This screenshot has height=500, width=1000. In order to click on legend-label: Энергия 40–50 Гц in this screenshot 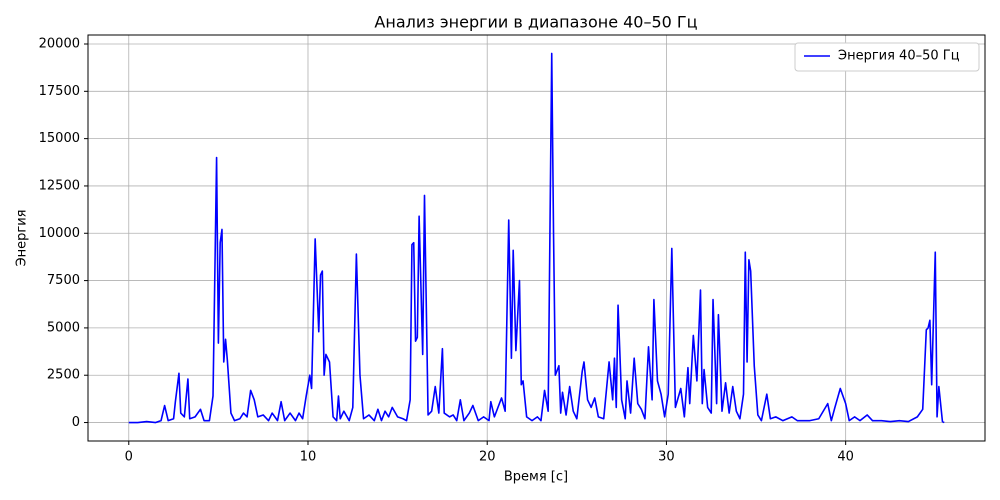, I will do `click(899, 56)`.